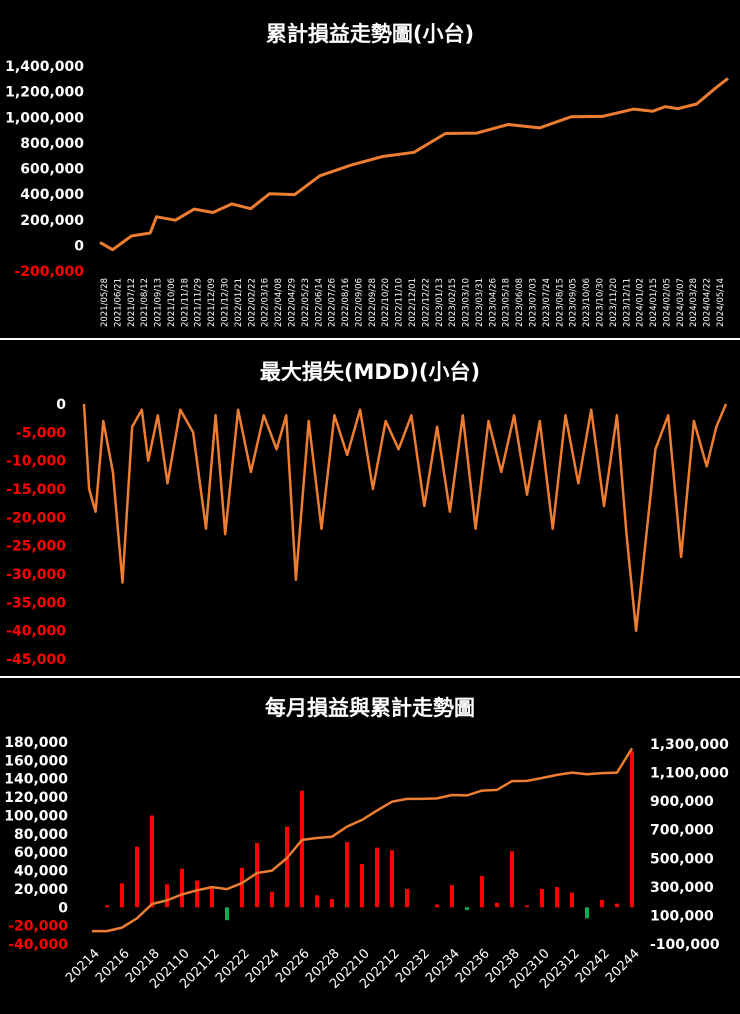  I want to click on x-tick-label: 2022/09/28, so click(373, 302).